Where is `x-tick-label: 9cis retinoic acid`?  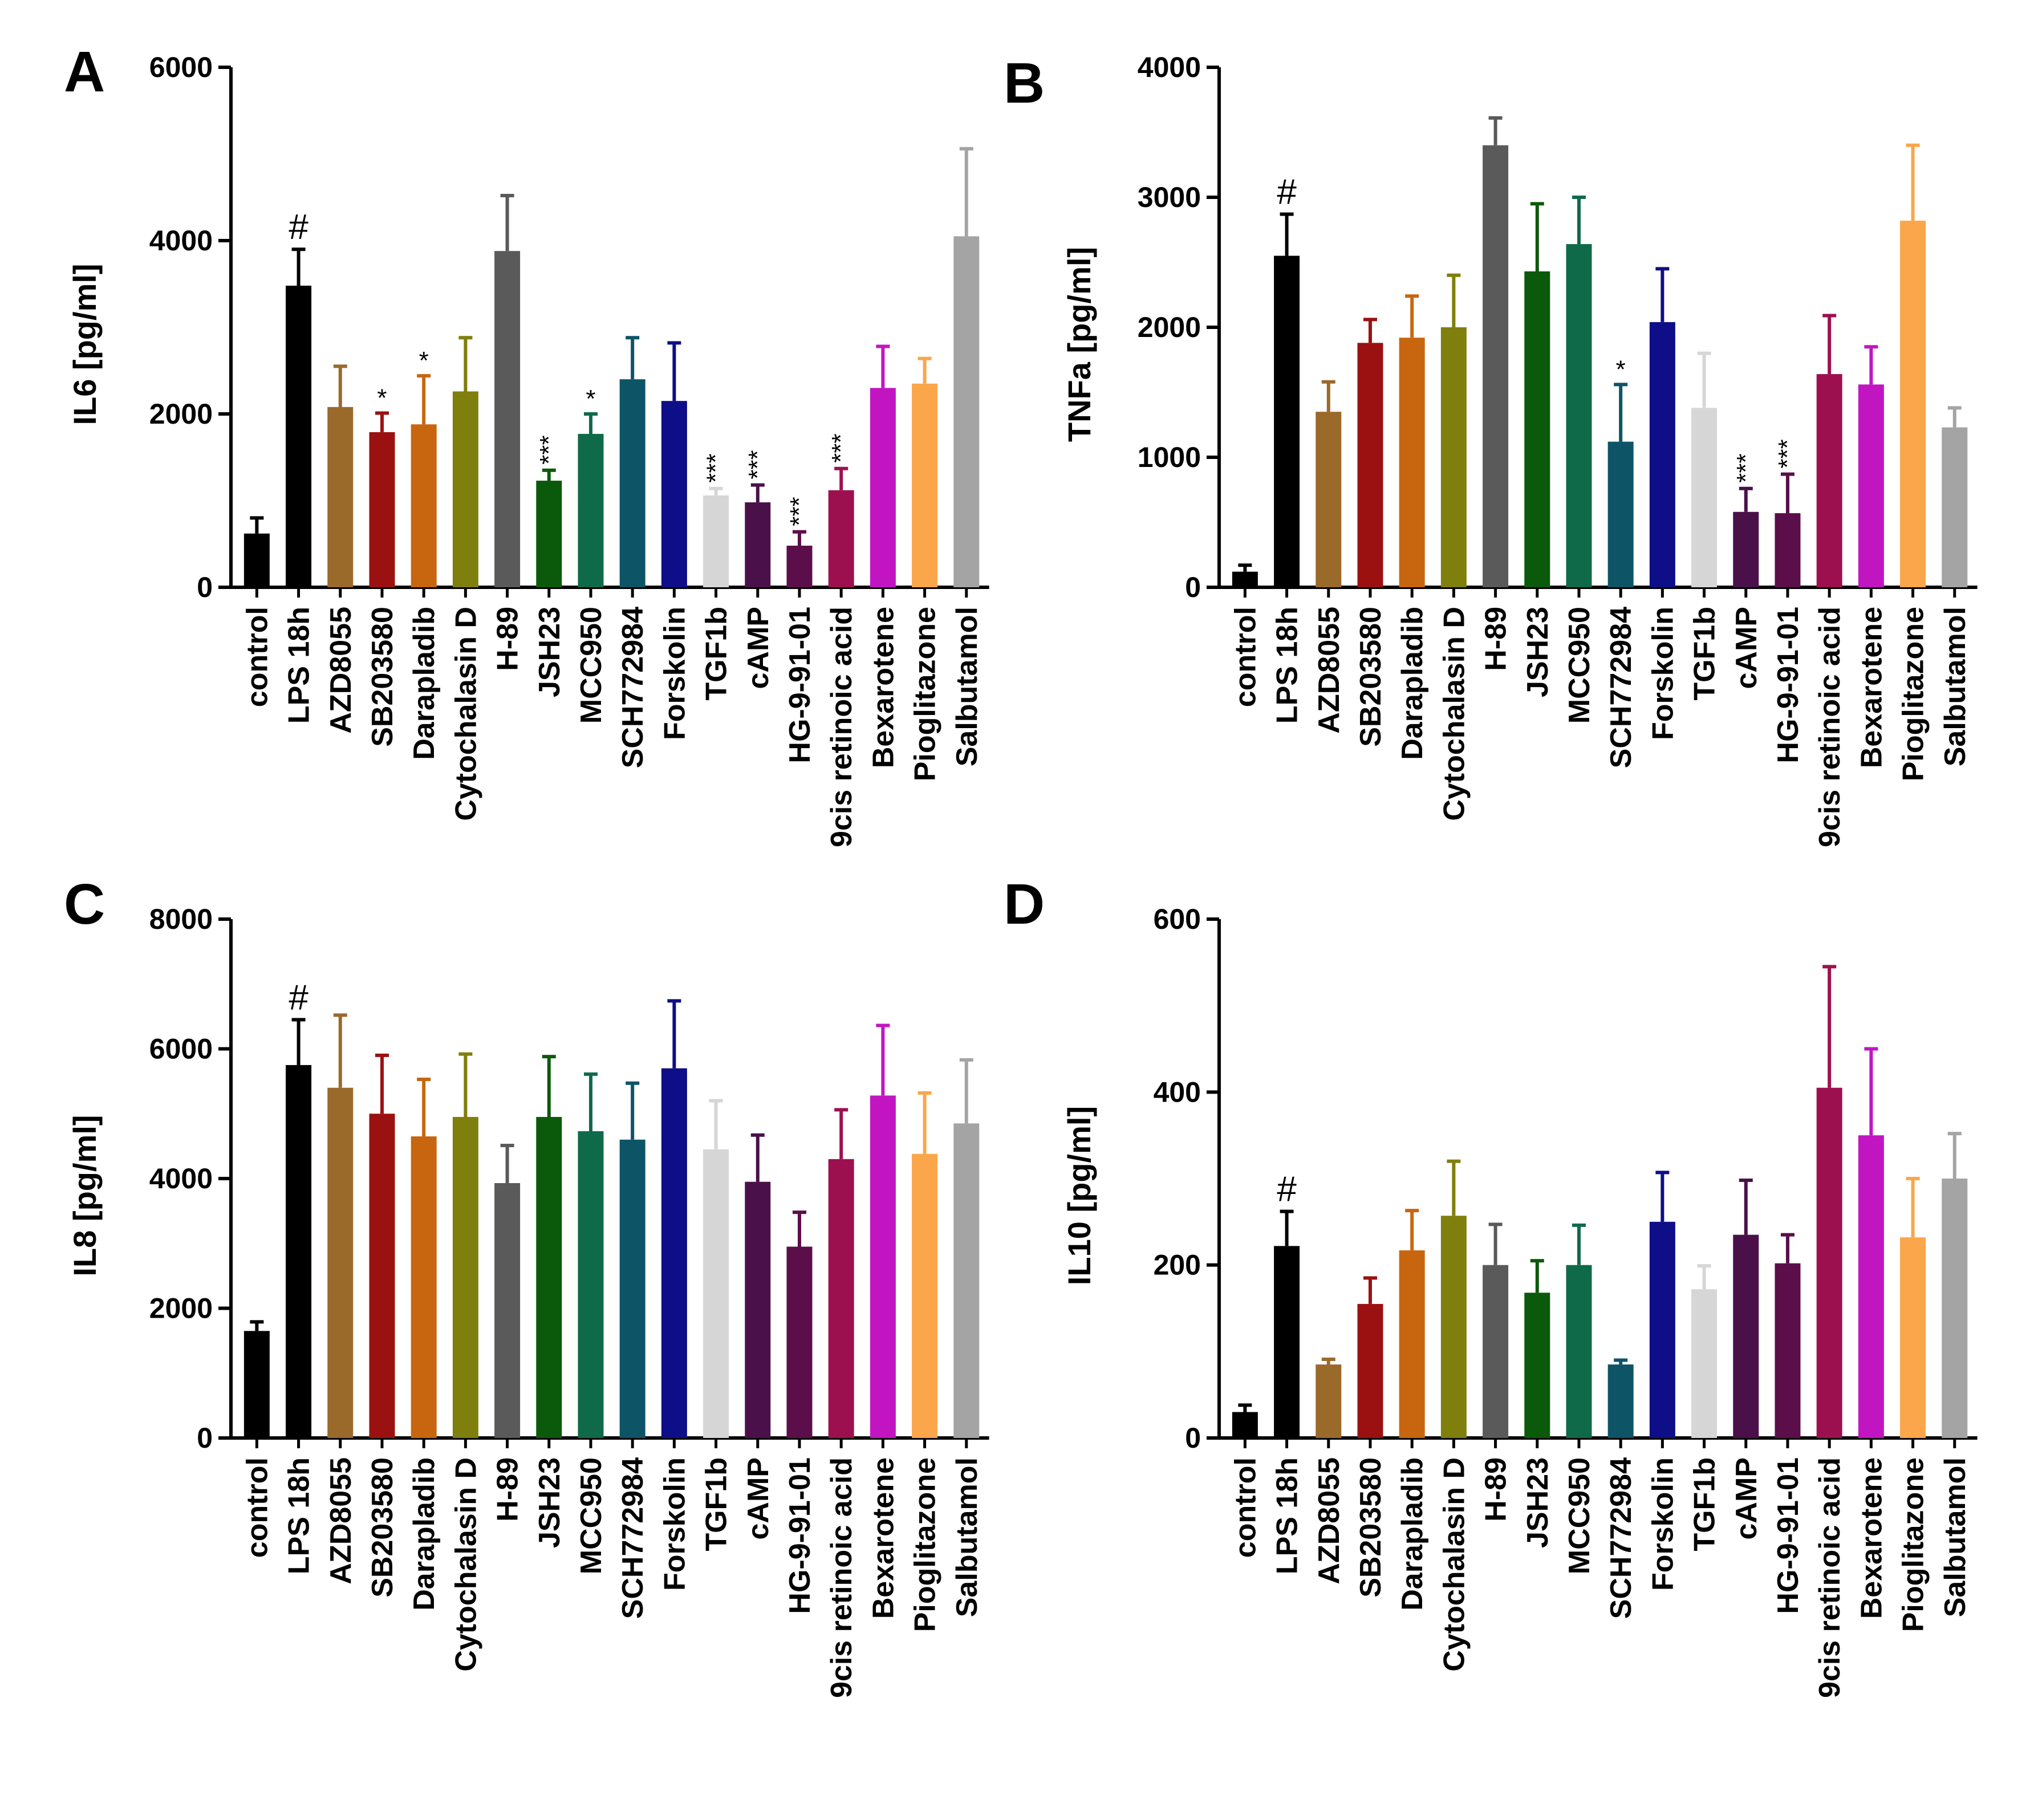
x-tick-label: 9cis retinoic acid is located at coordinates (841, 727).